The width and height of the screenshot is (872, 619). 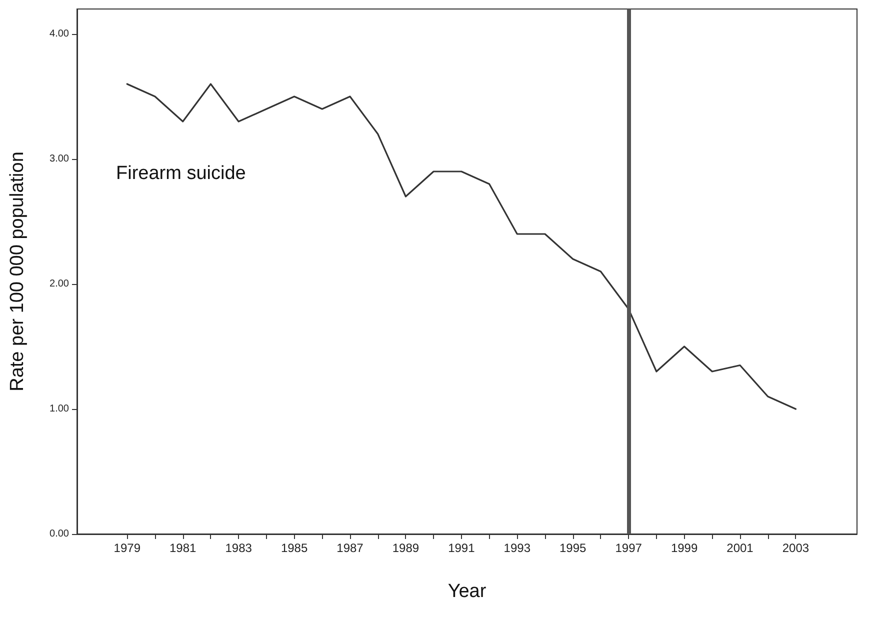 What do you see at coordinates (684, 548) in the screenshot?
I see `x-tick-label: 1999` at bounding box center [684, 548].